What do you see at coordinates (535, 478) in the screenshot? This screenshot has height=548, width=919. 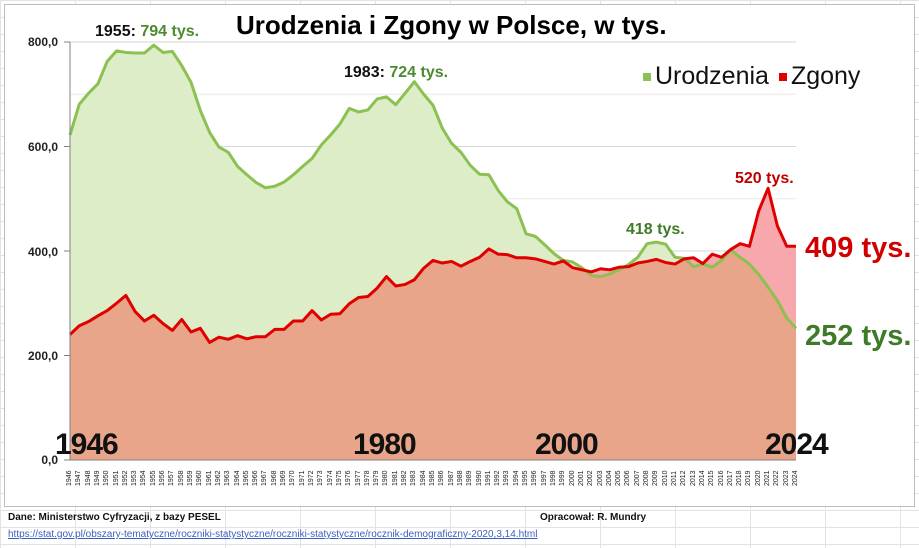 I see `x-tick-label: 1996` at bounding box center [535, 478].